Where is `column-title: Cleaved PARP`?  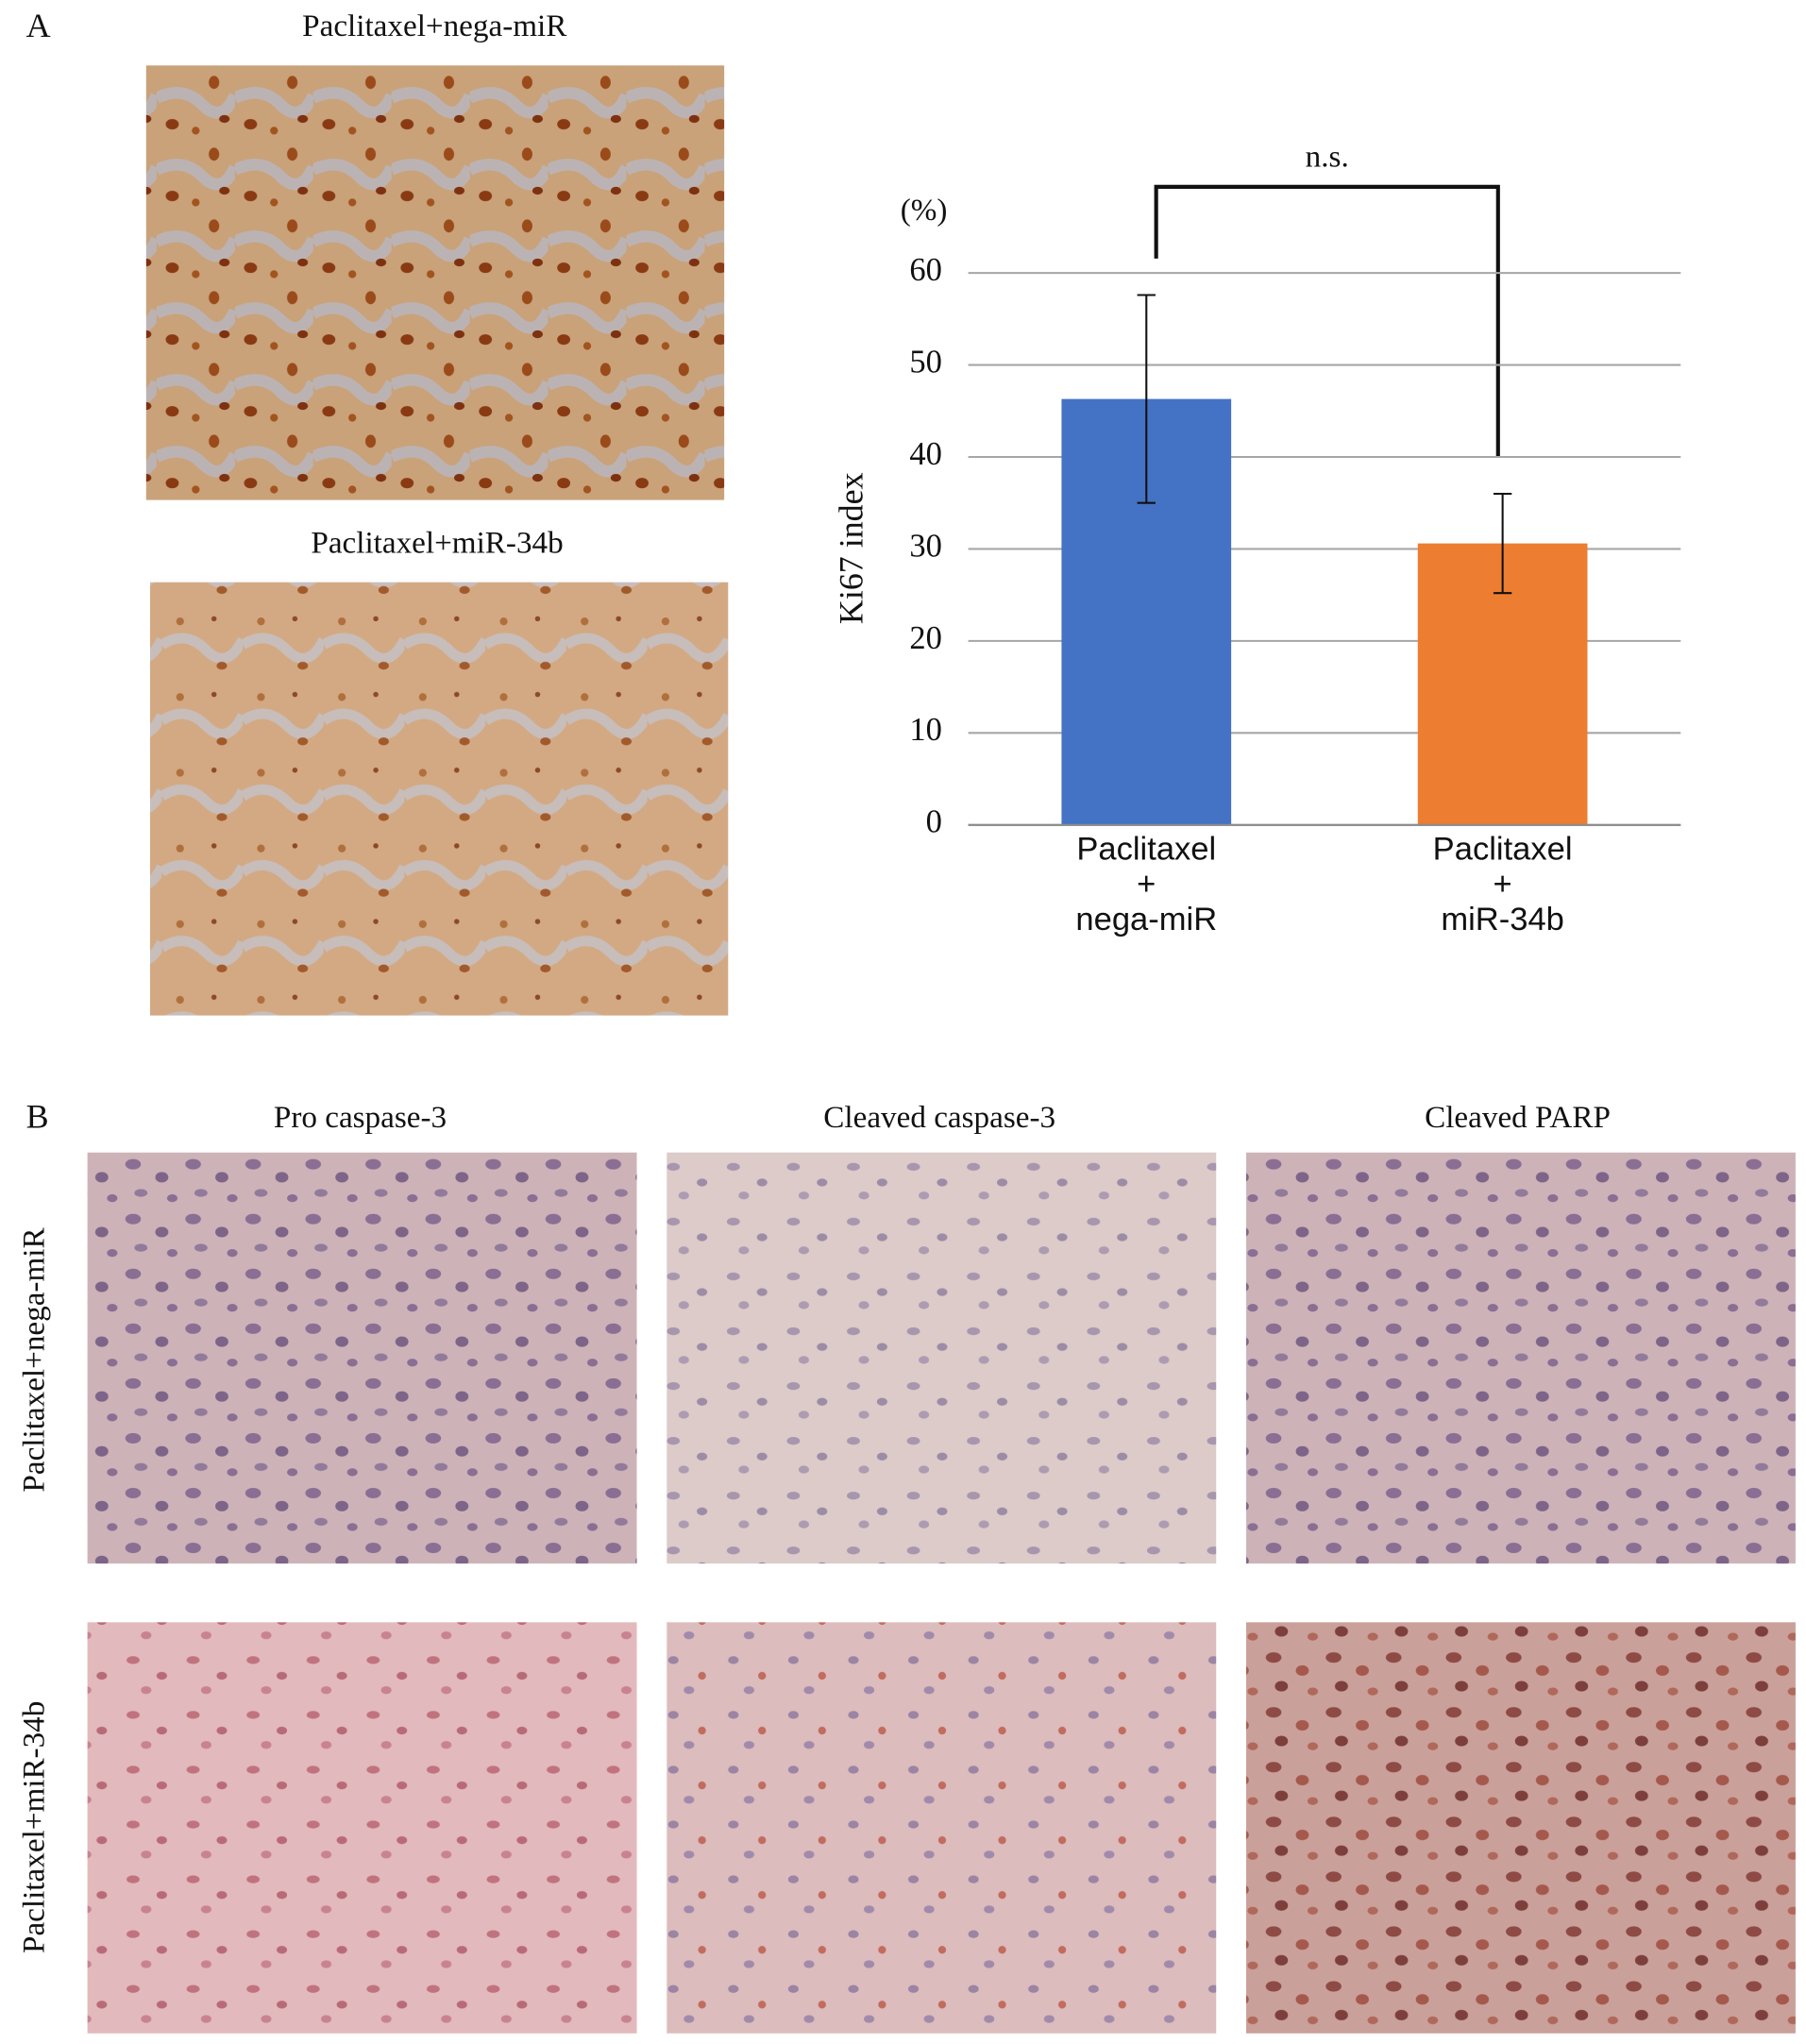 column-title: Cleaved PARP is located at coordinates (1518, 1117).